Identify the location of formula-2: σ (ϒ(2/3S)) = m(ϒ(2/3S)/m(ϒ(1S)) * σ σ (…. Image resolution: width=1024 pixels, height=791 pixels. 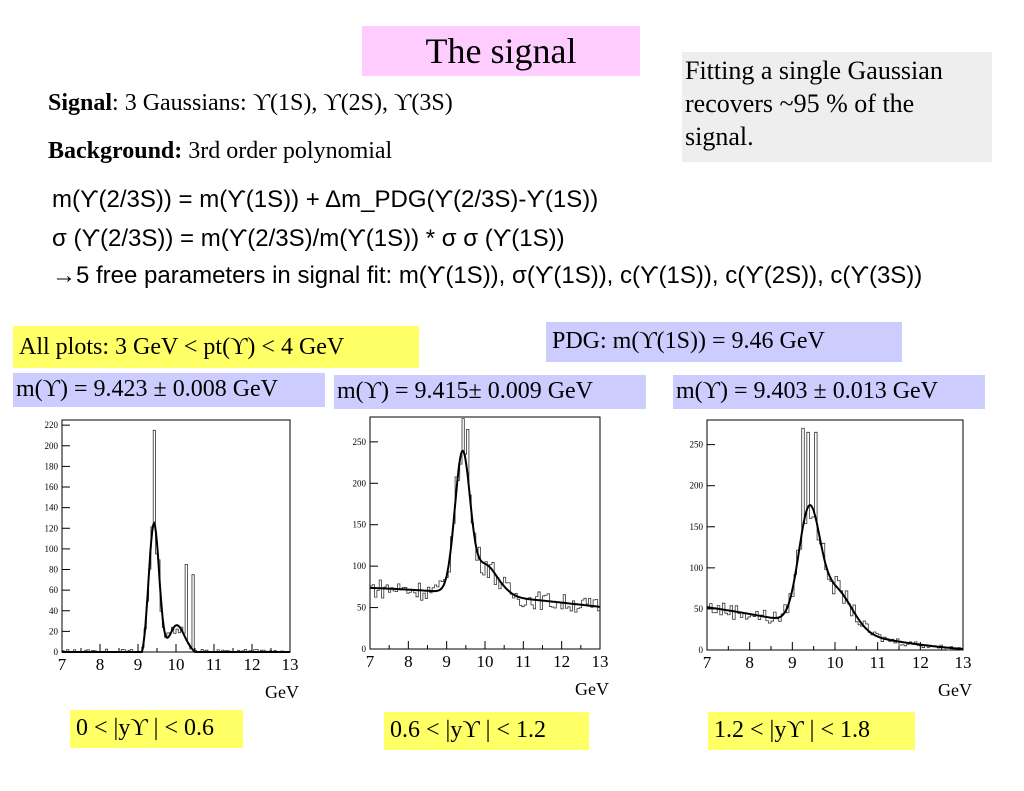
(308, 238).